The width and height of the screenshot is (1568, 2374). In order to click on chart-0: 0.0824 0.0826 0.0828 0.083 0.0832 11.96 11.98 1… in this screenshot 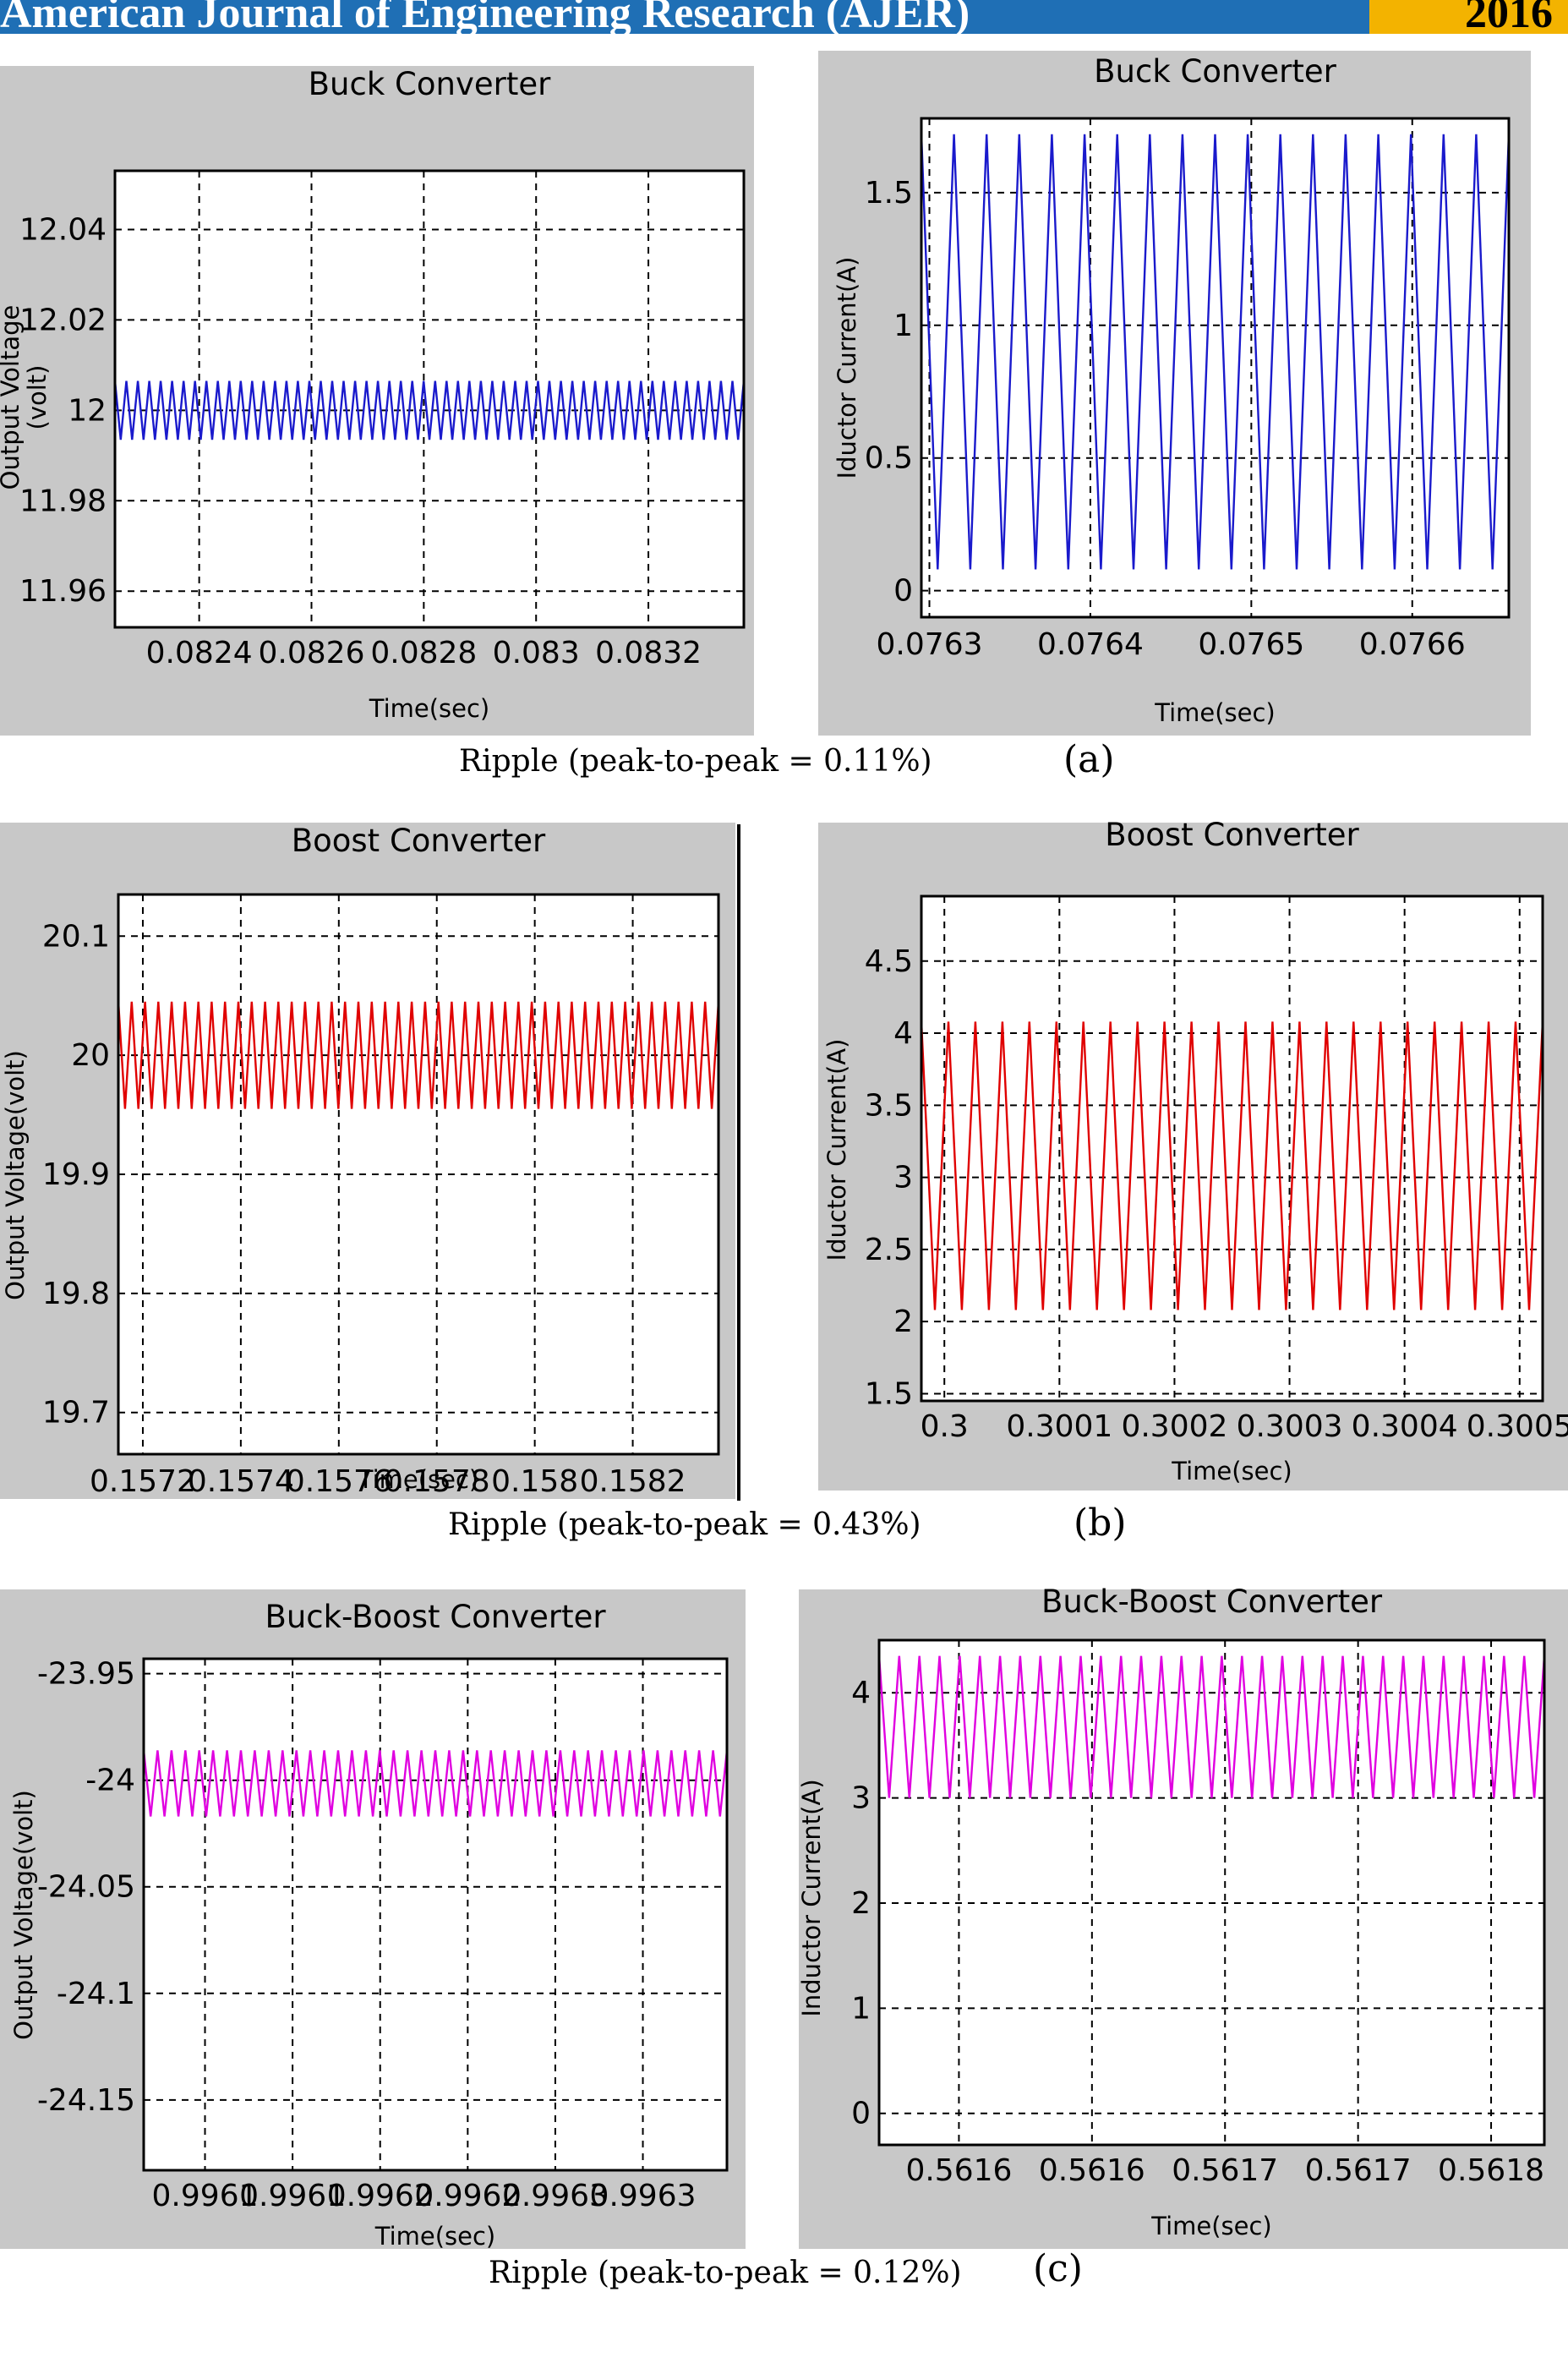, I will do `click(373, 394)`.